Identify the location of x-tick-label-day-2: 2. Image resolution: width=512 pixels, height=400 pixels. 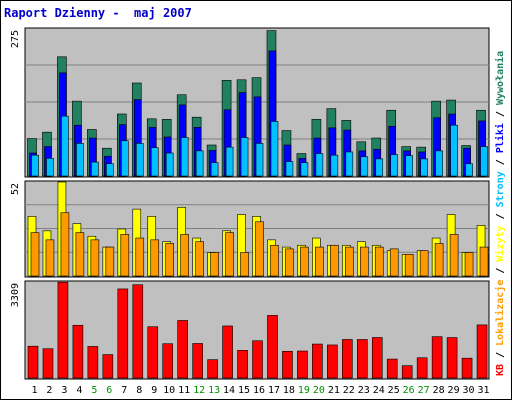
(49, 390).